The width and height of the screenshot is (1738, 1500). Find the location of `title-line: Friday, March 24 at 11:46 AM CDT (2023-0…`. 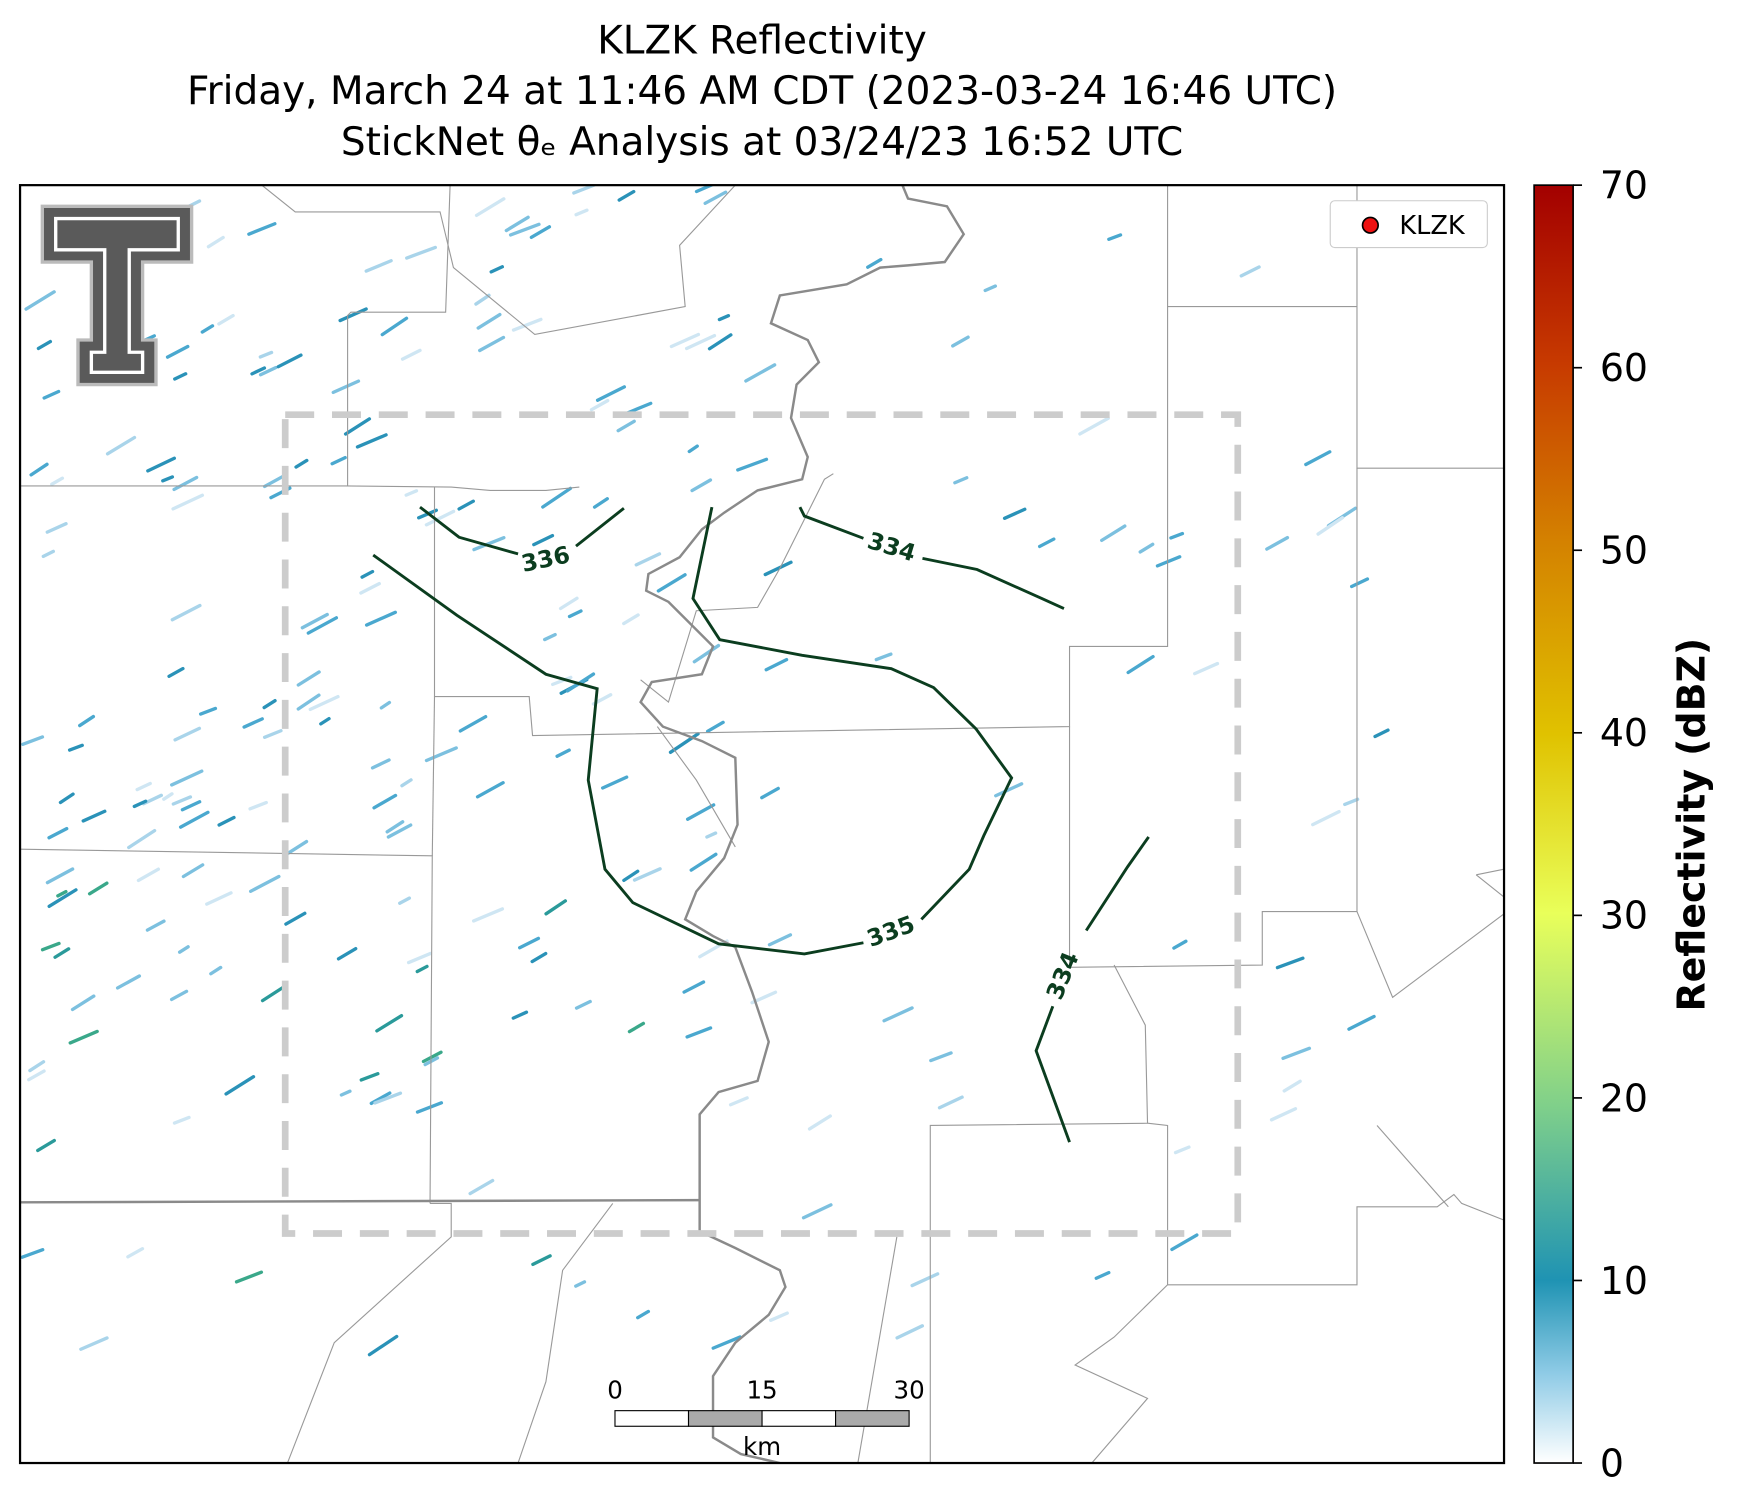

title-line: Friday, March 24 at 11:46 AM CDT (2023-0… is located at coordinates (762, 91).